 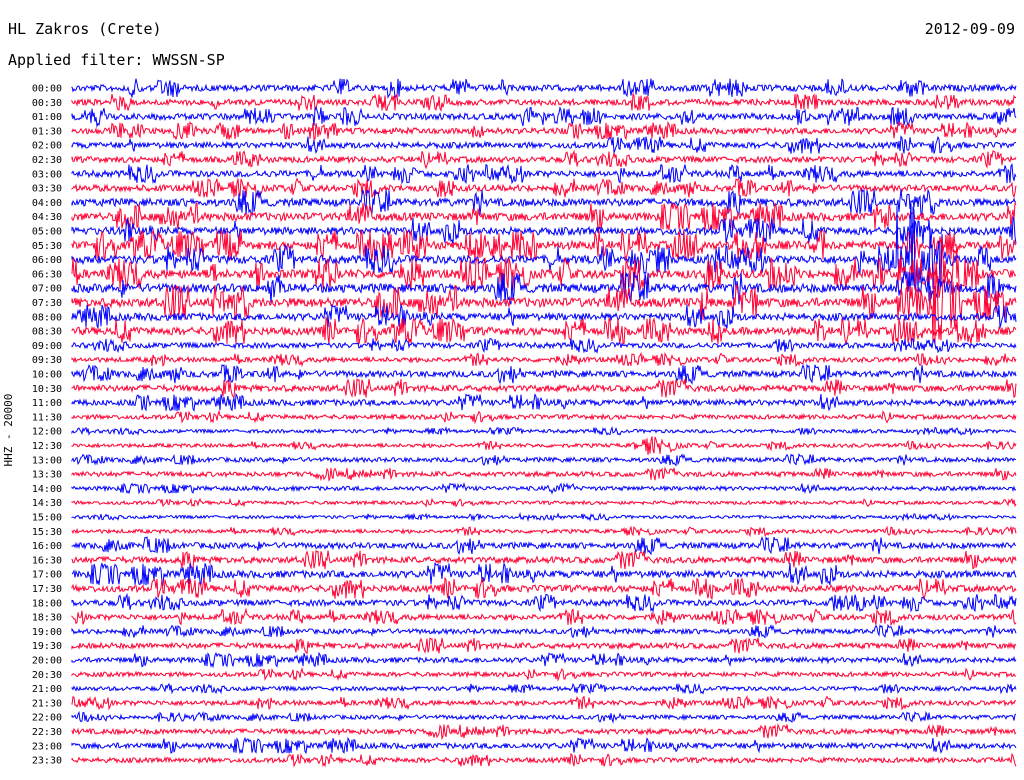 What do you see at coordinates (47, 360) in the screenshot?
I see `row-time-label: 09:30` at bounding box center [47, 360].